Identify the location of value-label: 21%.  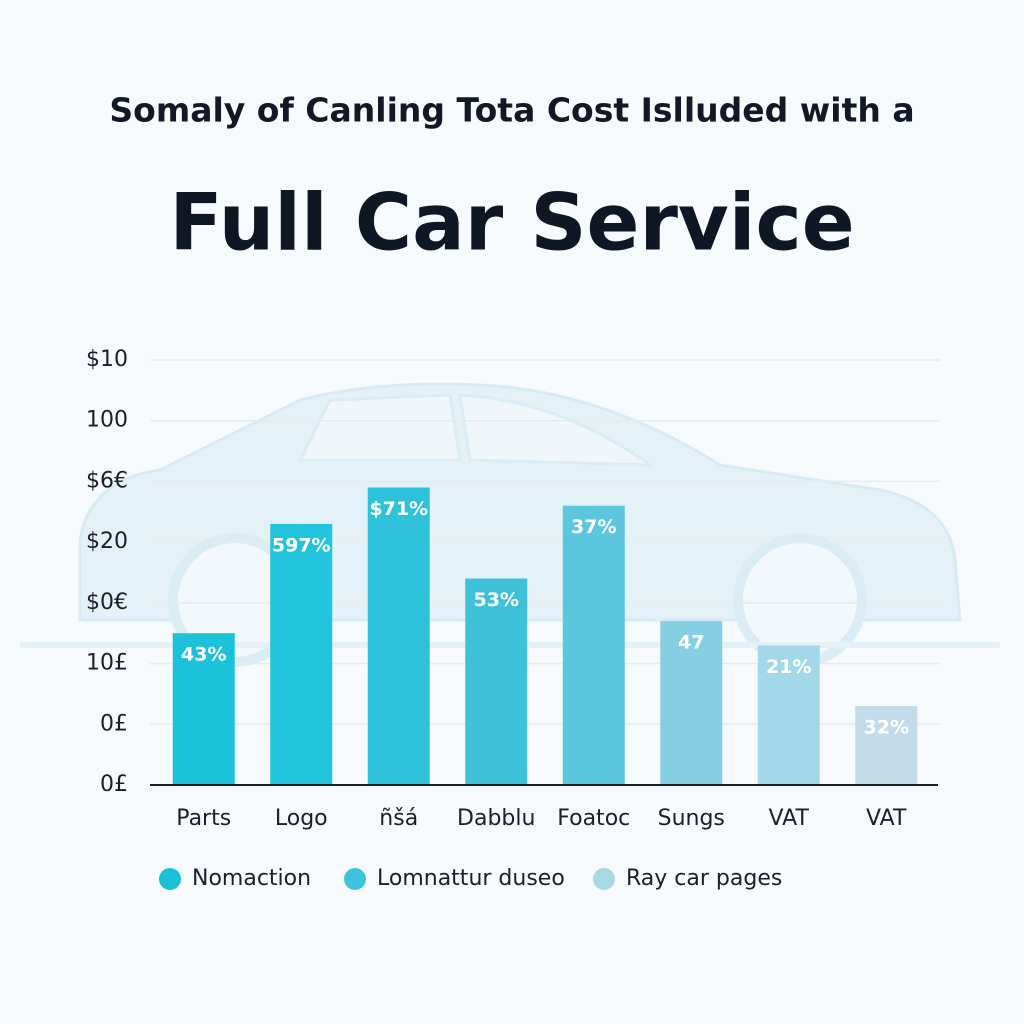
(788, 667).